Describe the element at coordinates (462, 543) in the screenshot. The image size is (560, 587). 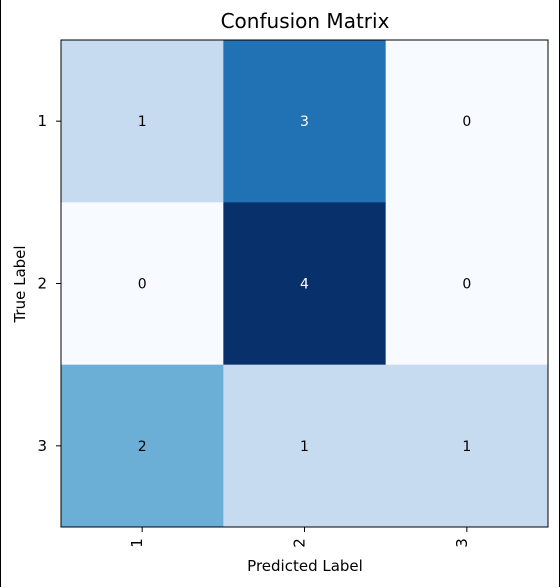
I see `x-tick-label: 3` at that location.